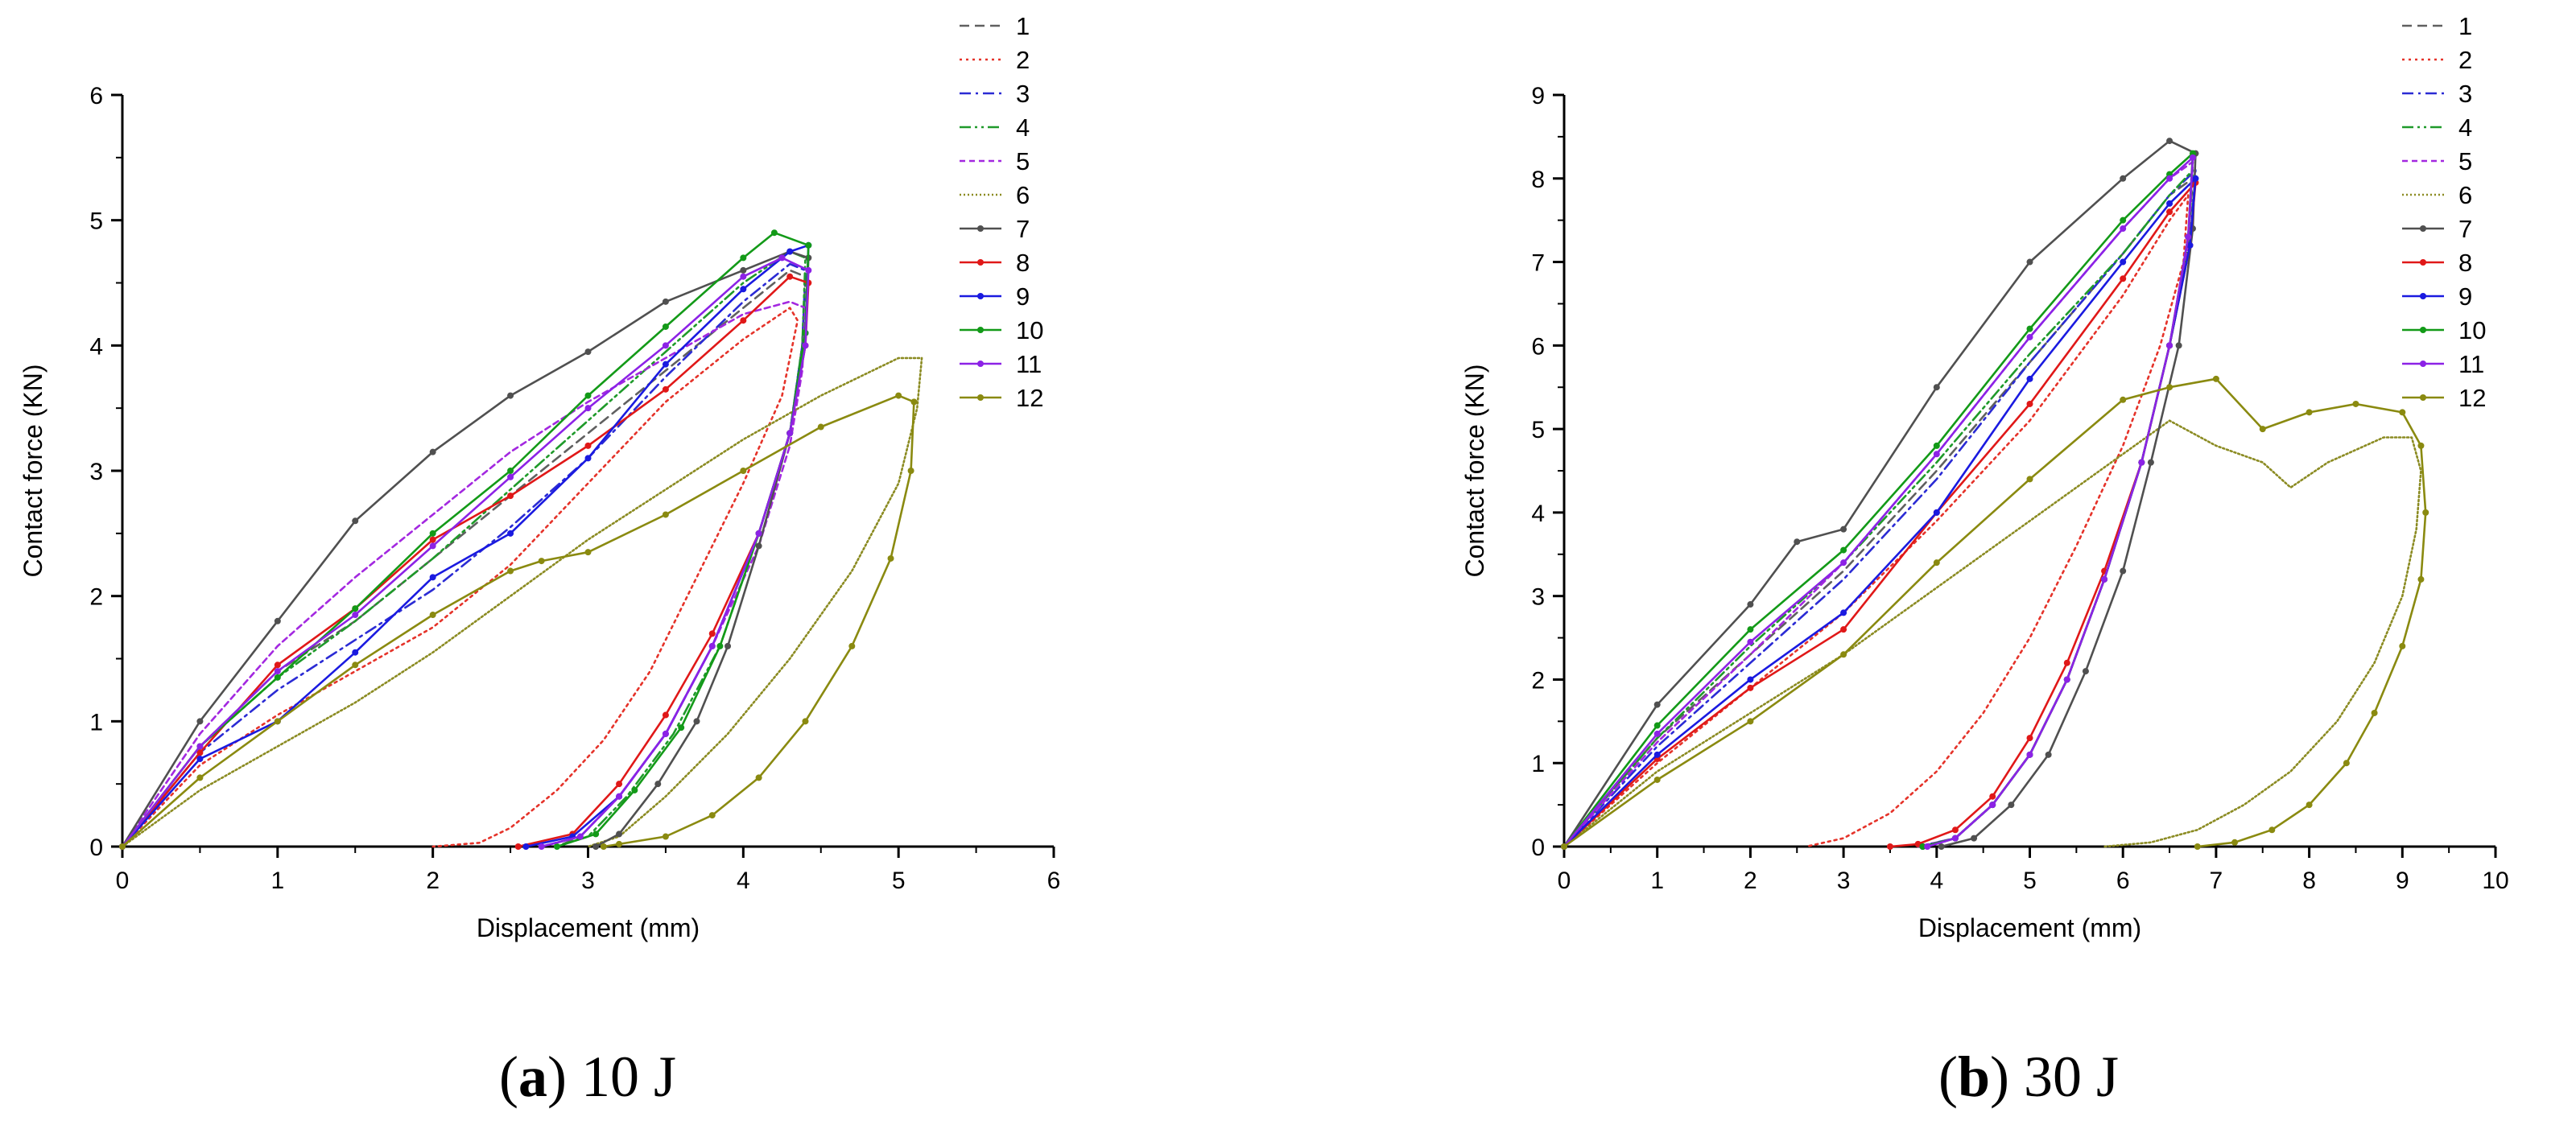  What do you see at coordinates (1538, 680) in the screenshot?
I see `y-tick-label: 2` at bounding box center [1538, 680].